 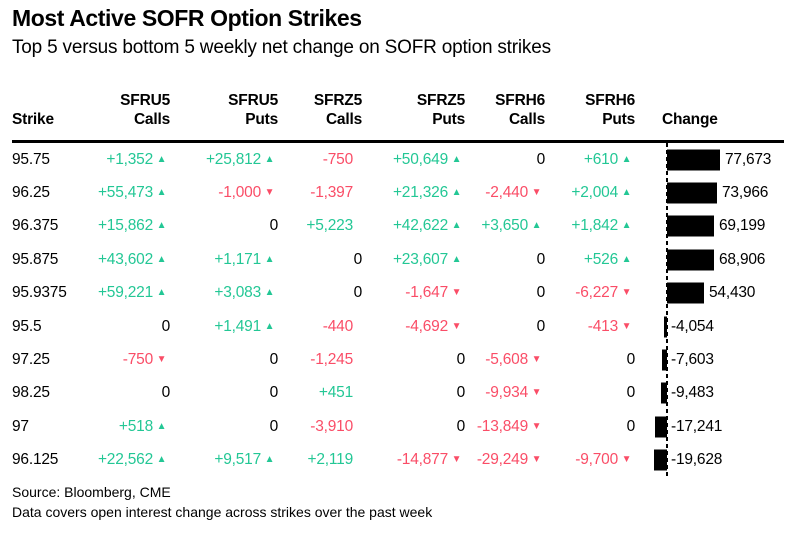 I want to click on value-text: +526, so click(x=600, y=259).